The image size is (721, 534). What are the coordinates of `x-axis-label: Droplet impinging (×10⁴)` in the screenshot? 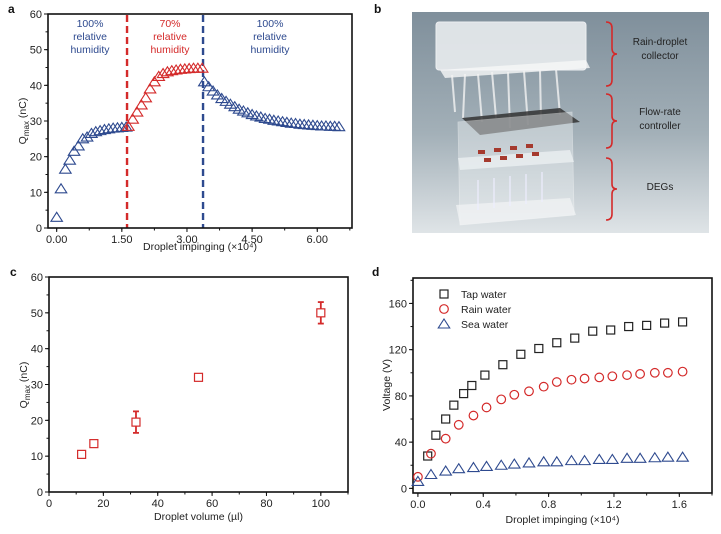 It's located at (563, 520).